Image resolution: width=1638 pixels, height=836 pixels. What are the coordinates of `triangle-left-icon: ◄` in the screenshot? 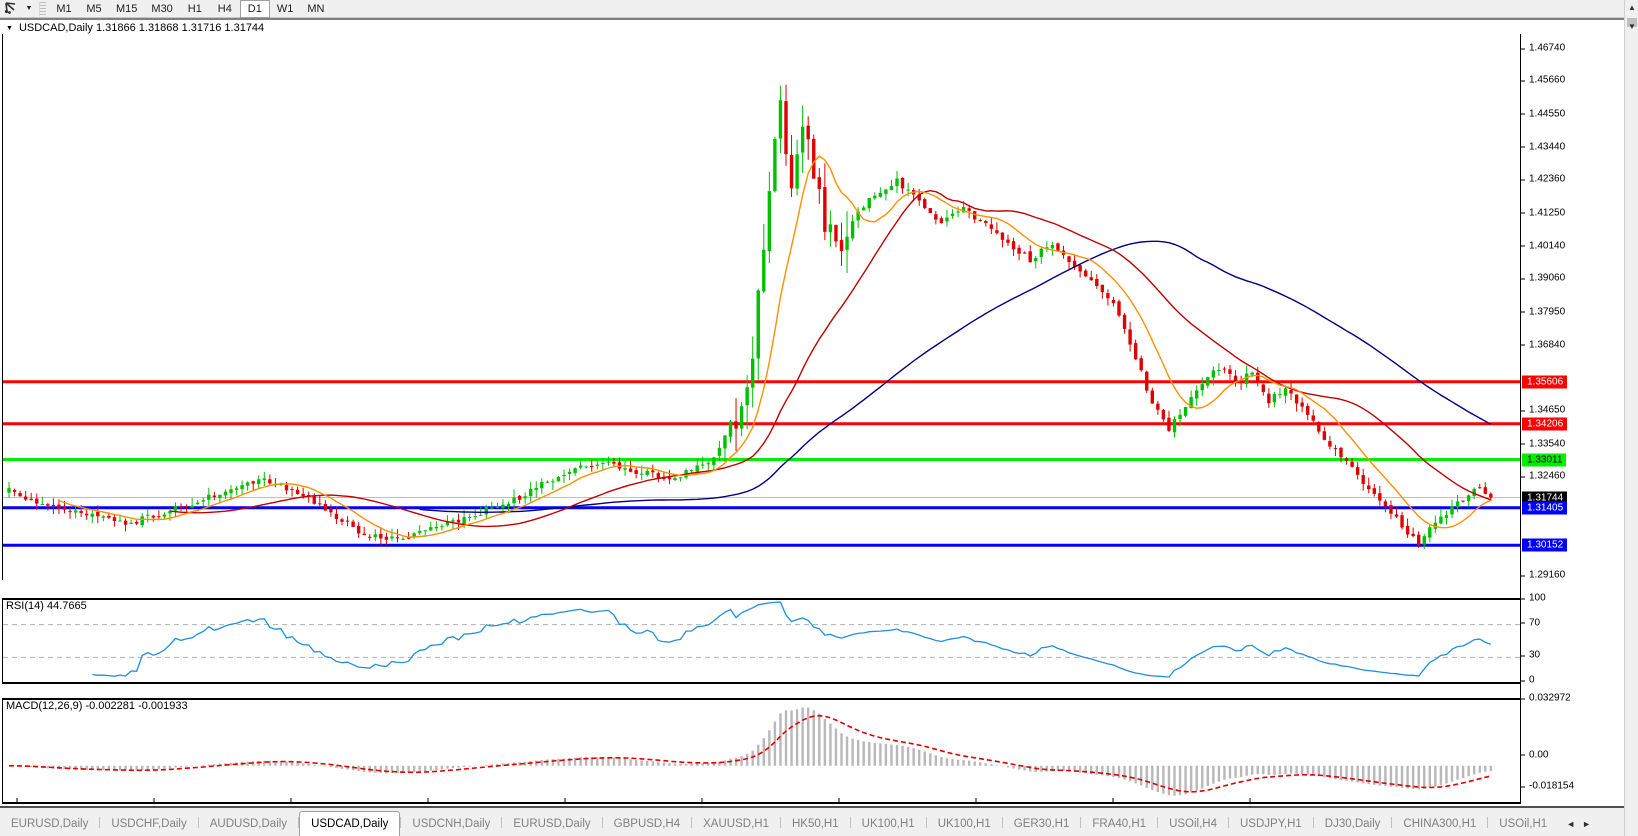 It's located at (1571, 823).